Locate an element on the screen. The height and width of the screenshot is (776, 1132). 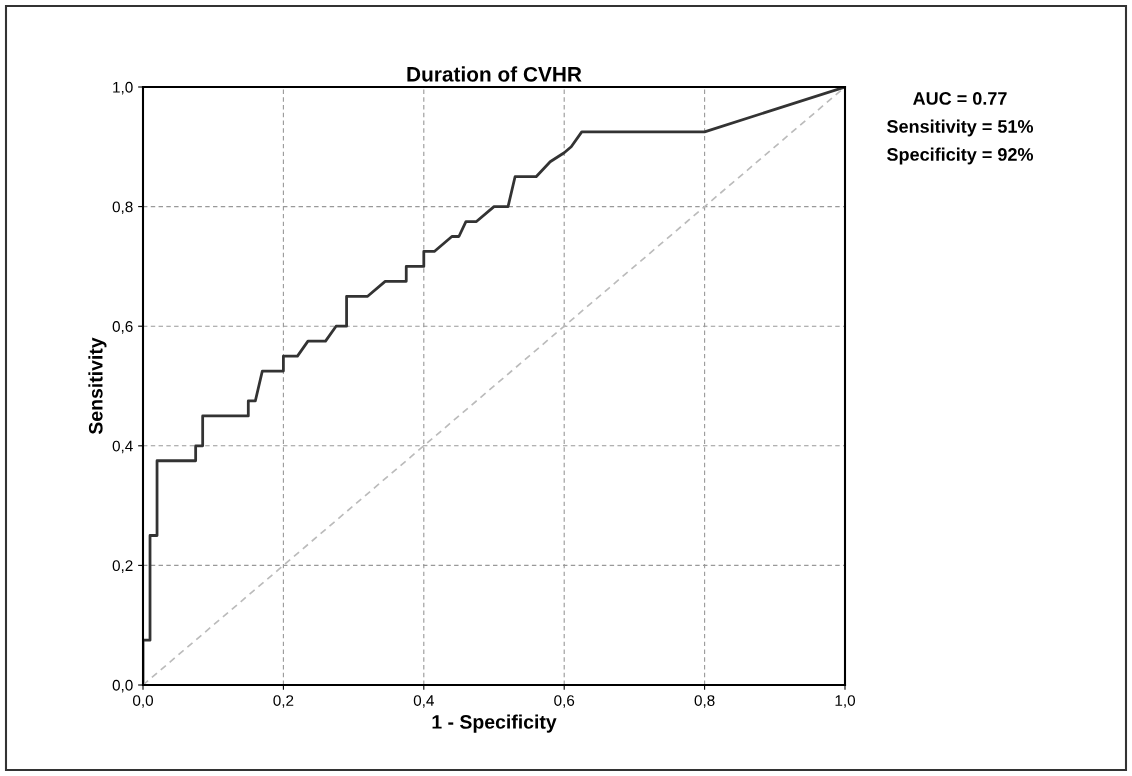
text: Sensitivity = 51% is located at coordinates (960, 128).